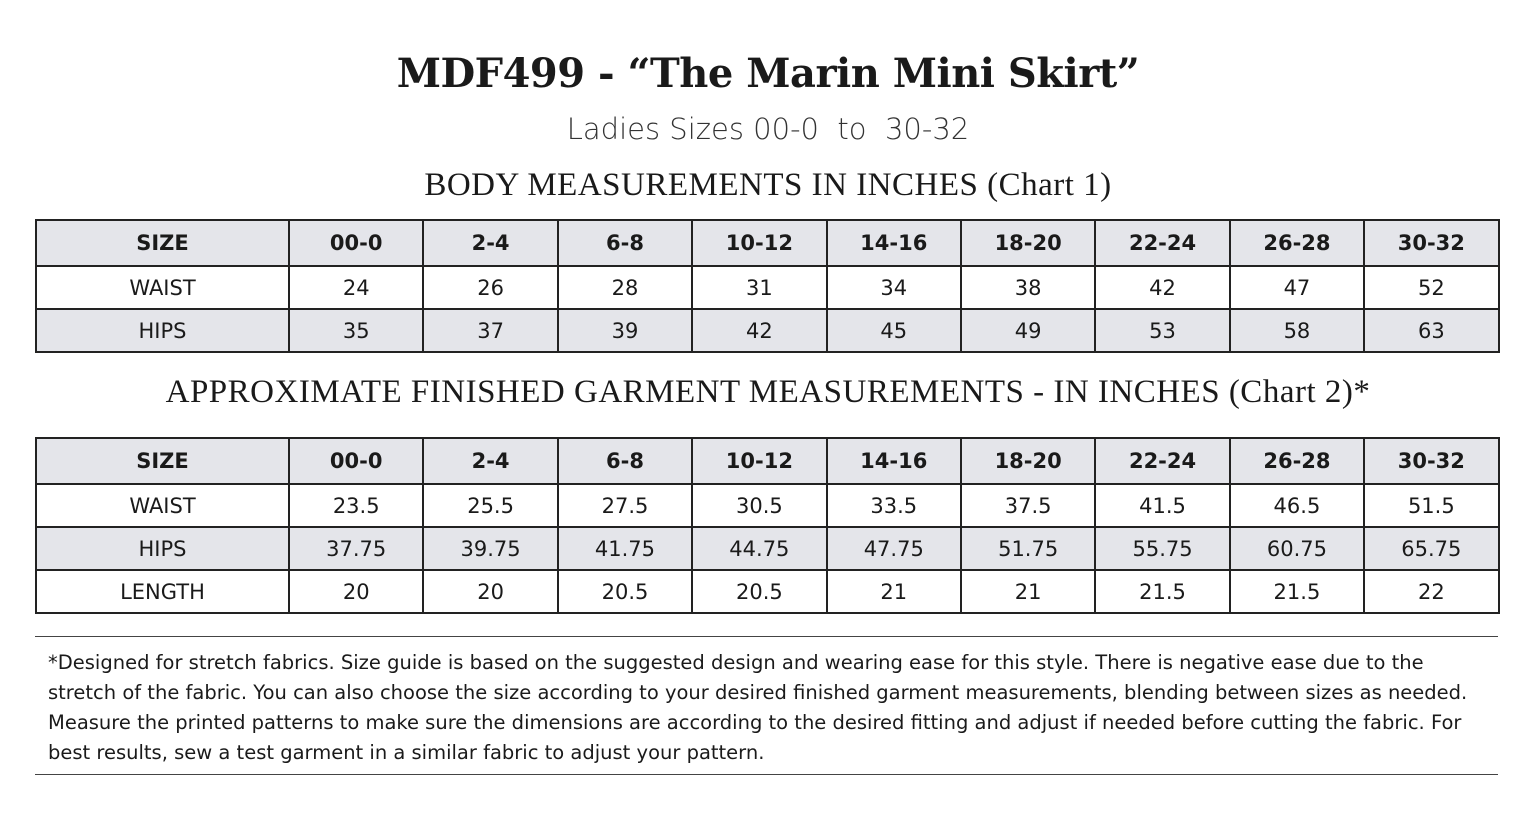 This screenshot has height=838, width=1536. Describe the element at coordinates (490, 548) in the screenshot. I see `cell: 39.75` at that location.